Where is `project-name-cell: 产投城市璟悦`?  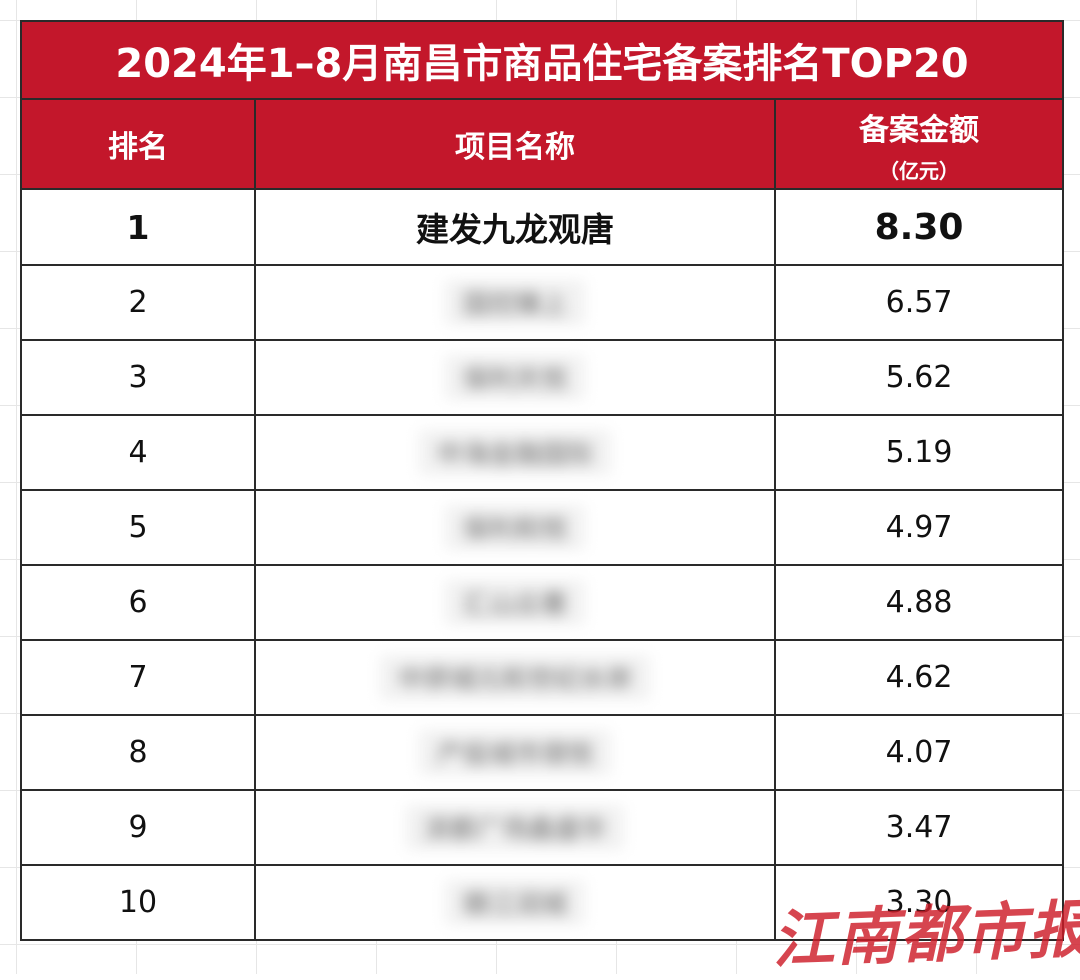
project-name-cell: 产投城市璟悦 is located at coordinates (515, 752).